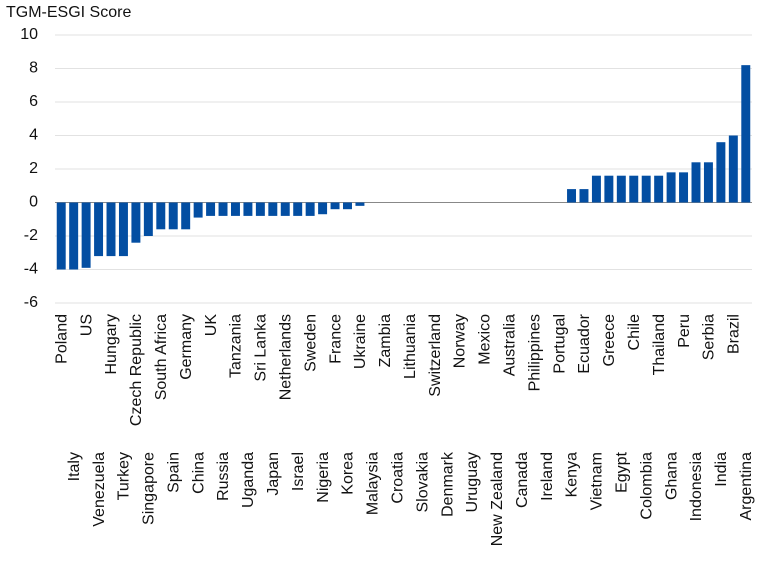 The image size is (769, 567). I want to click on x-tick-label: Serbia, so click(709, 337).